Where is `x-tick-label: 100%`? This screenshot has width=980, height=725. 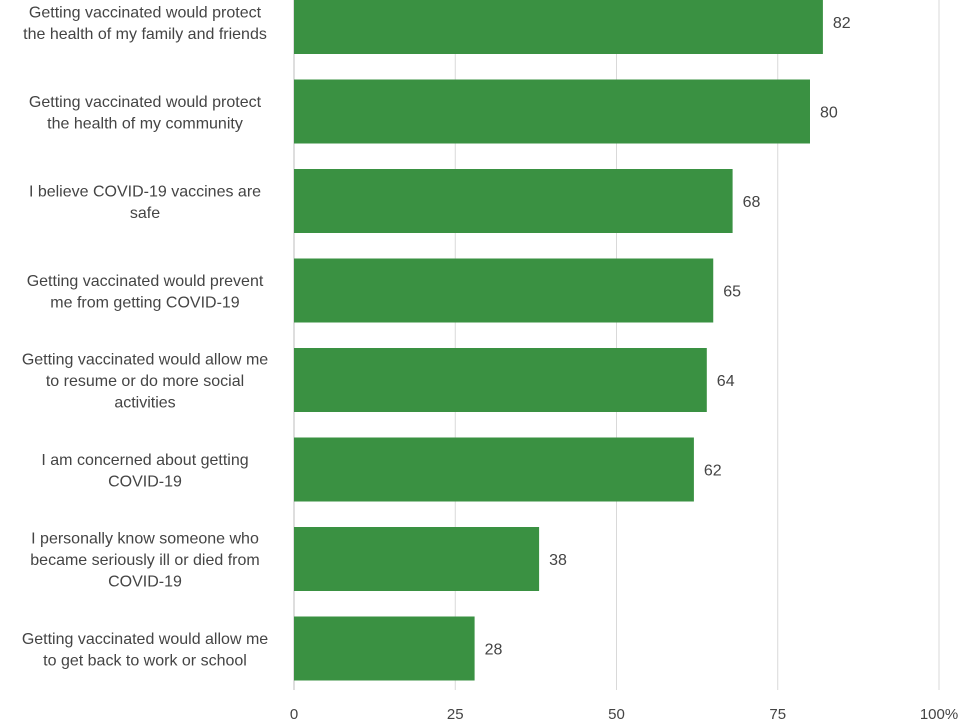 x-tick-label: 100% is located at coordinates (939, 713).